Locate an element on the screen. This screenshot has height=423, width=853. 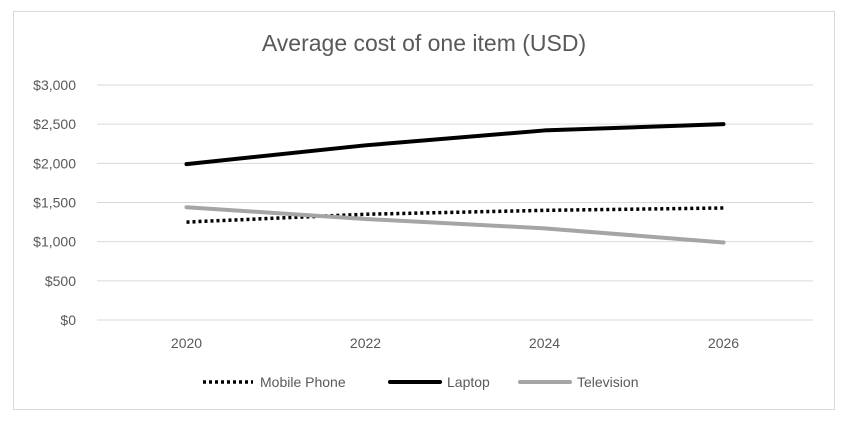
x-tick-label: 2024 is located at coordinates (544, 343).